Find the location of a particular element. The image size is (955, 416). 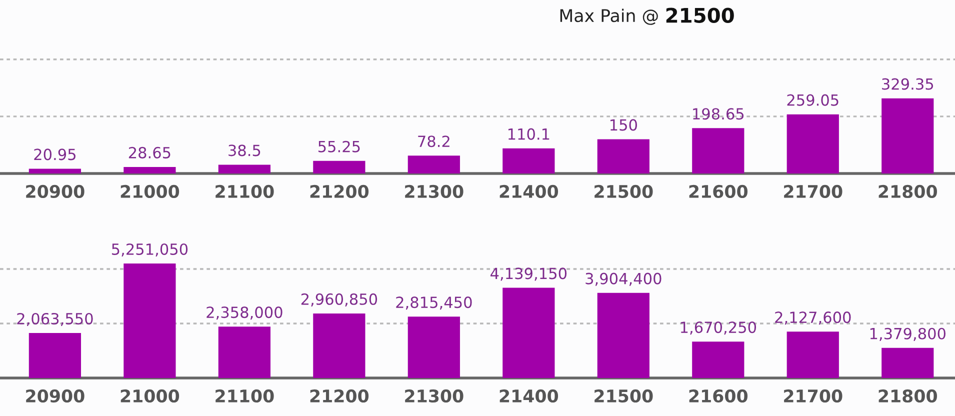

chart-title: Max Pain @ 21500 is located at coordinates (647, 16).